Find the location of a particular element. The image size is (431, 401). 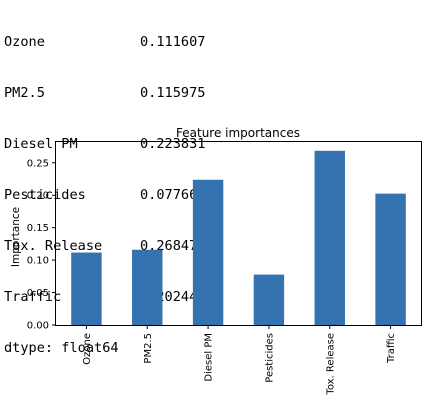

printout-dtype: dtype: float64 is located at coordinates (61, 348).